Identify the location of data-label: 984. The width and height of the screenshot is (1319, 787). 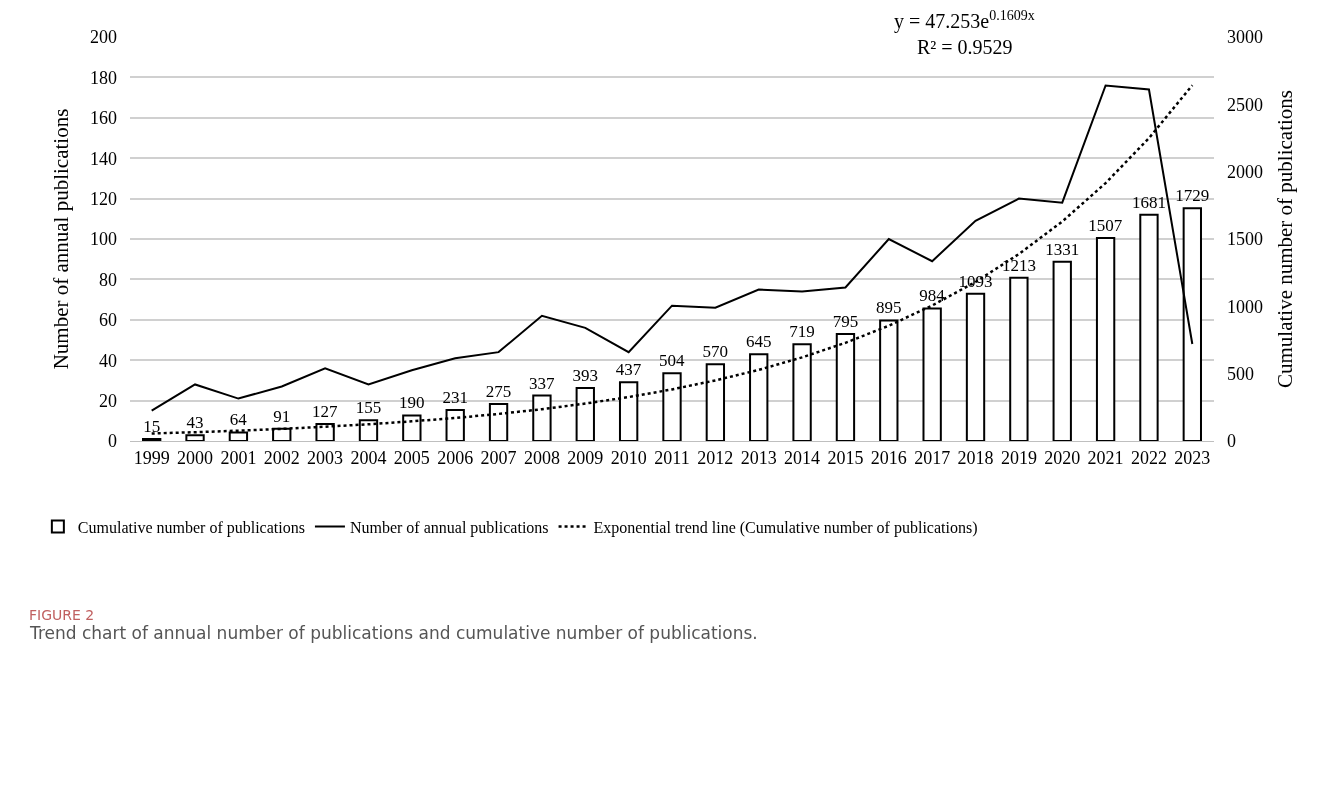
(932, 296).